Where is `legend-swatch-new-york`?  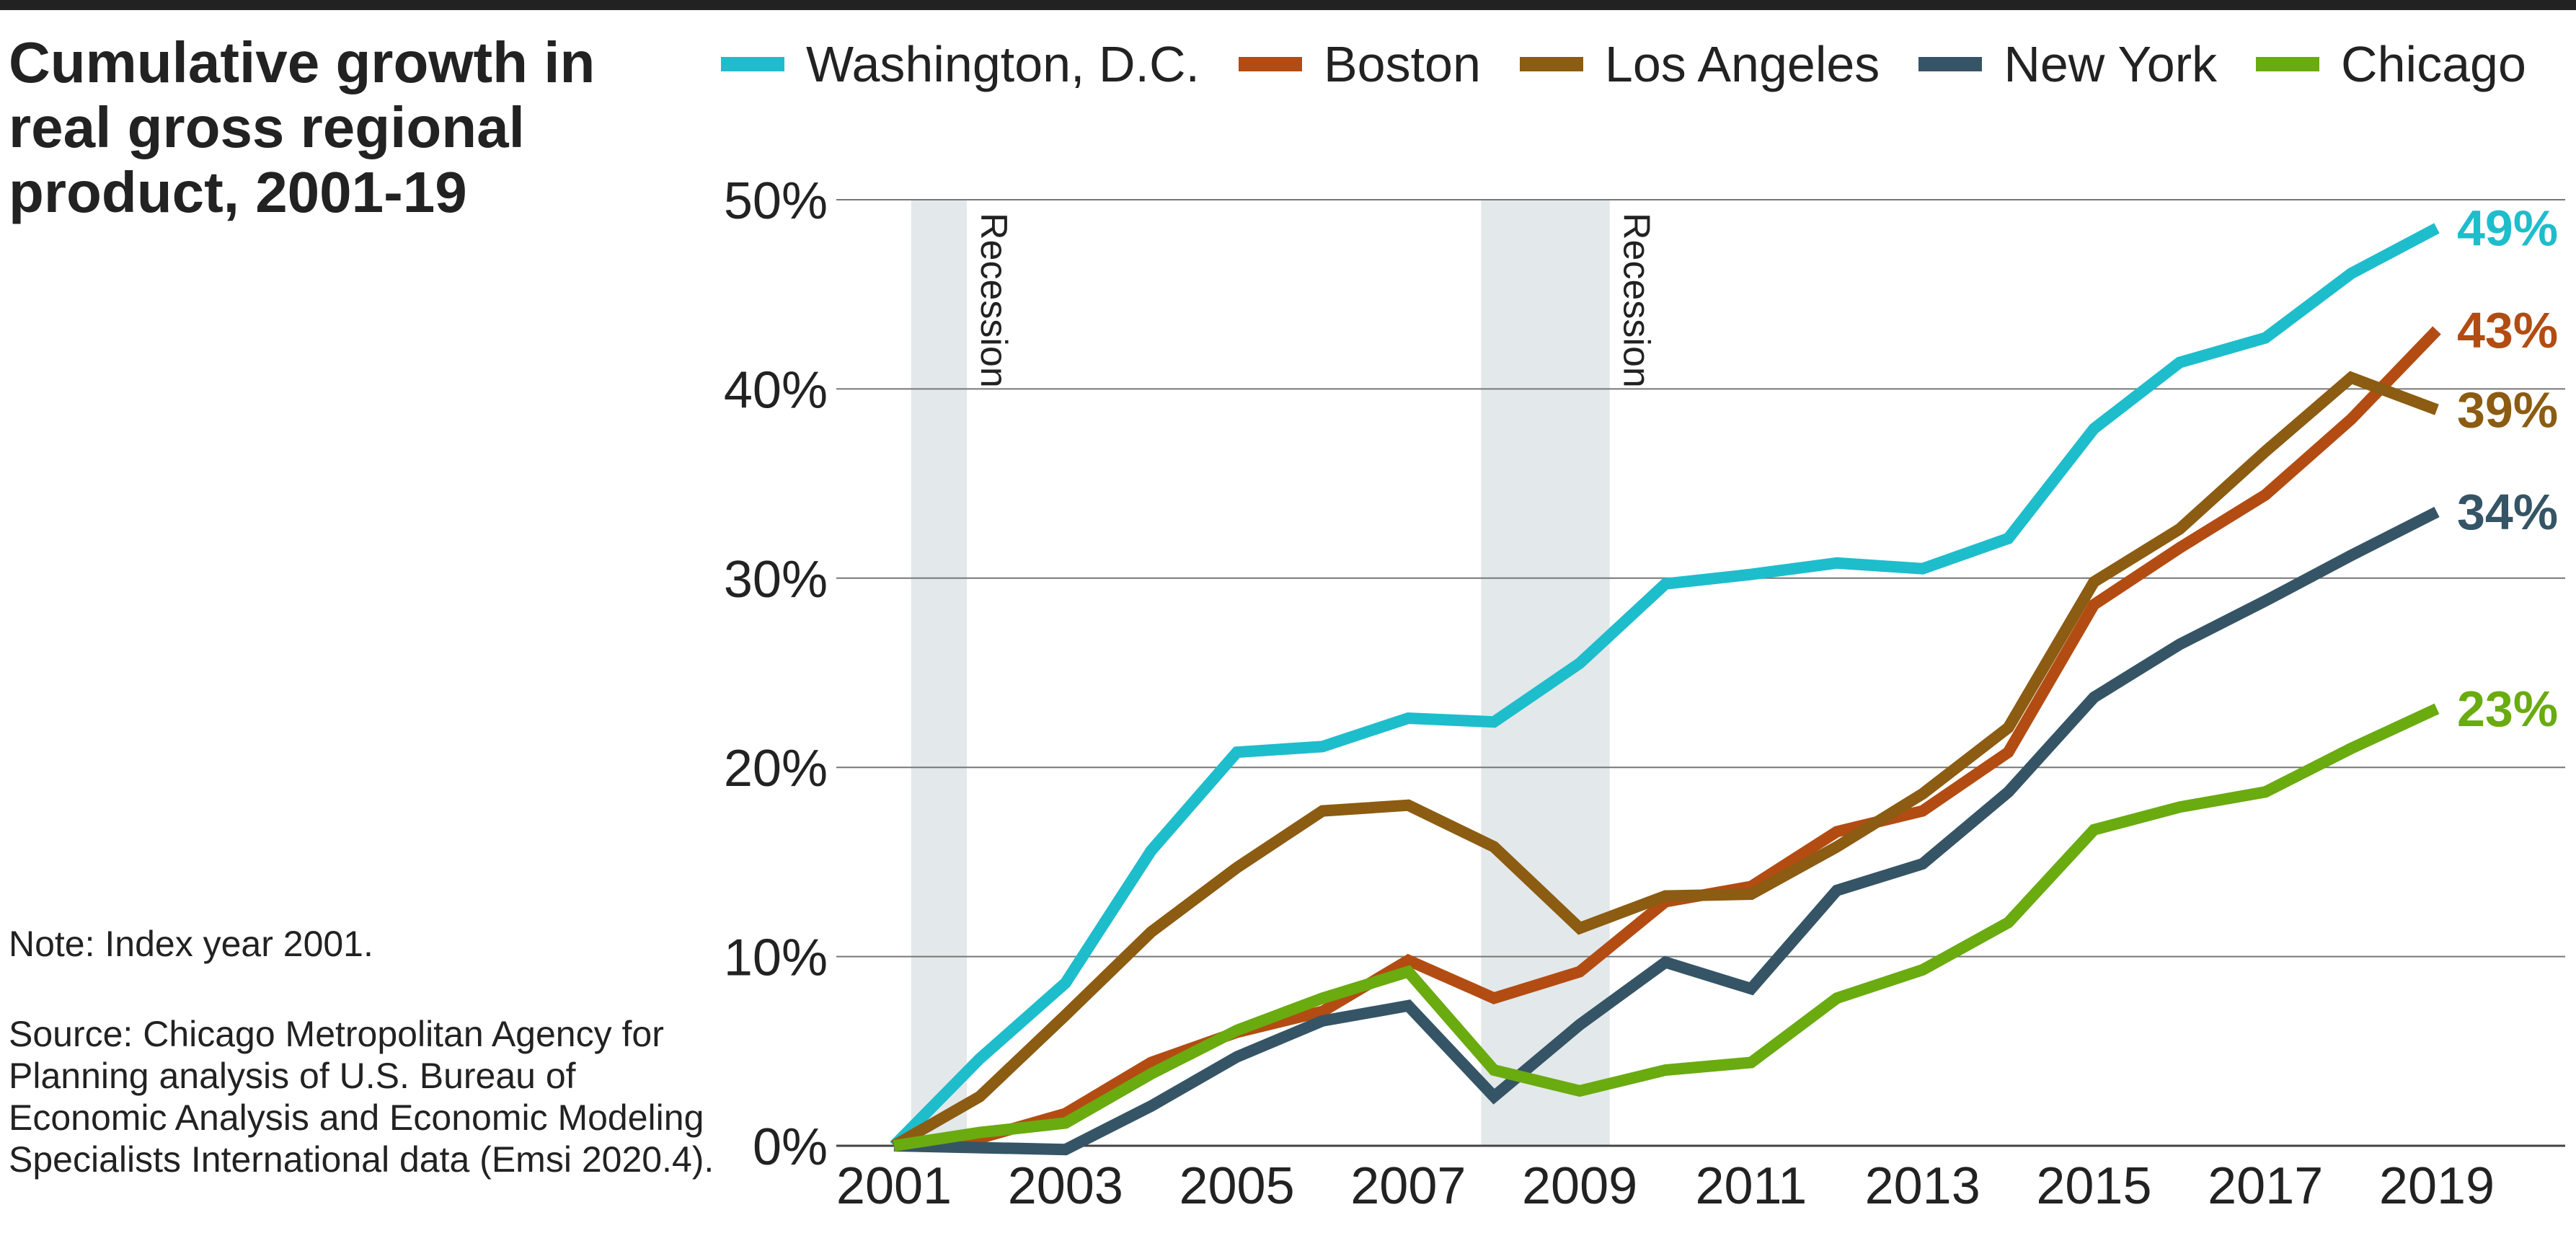
legend-swatch-new-york is located at coordinates (1950, 64).